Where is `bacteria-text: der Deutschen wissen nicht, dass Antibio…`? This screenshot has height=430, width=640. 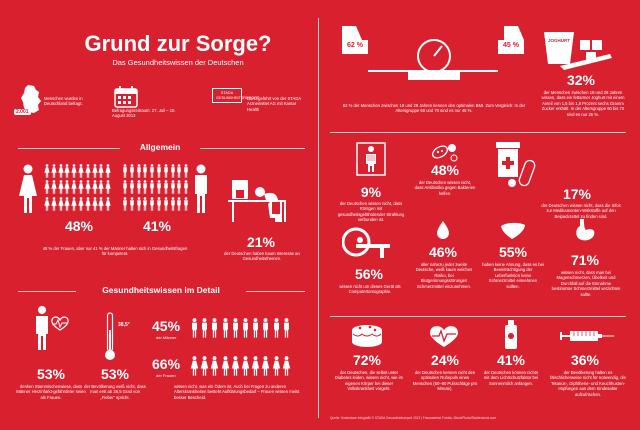
bacteria-text: der Deutschen wissen nicht, dass Antibio… is located at coordinates (445, 188).